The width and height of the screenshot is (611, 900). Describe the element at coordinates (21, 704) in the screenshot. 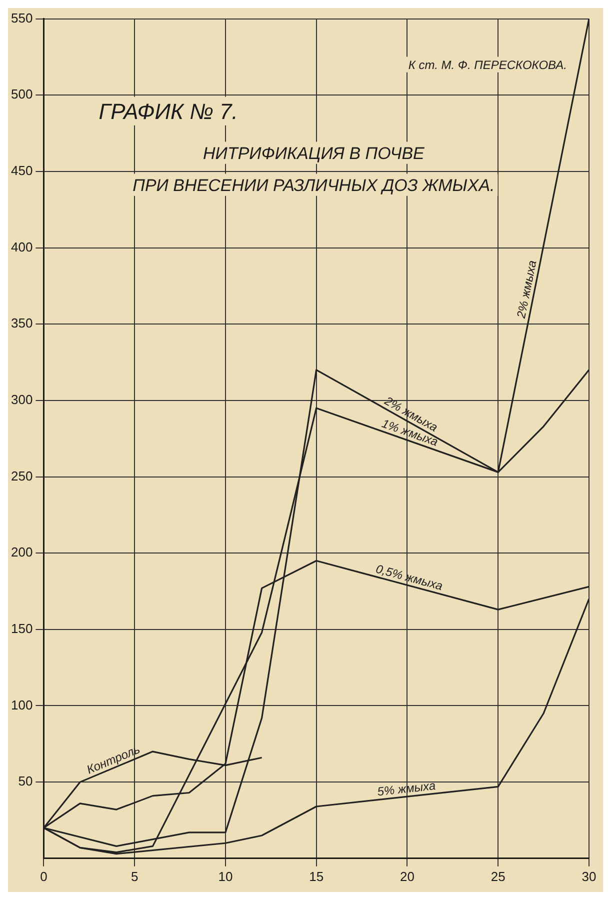

I see `y-tick-label: 100` at that location.